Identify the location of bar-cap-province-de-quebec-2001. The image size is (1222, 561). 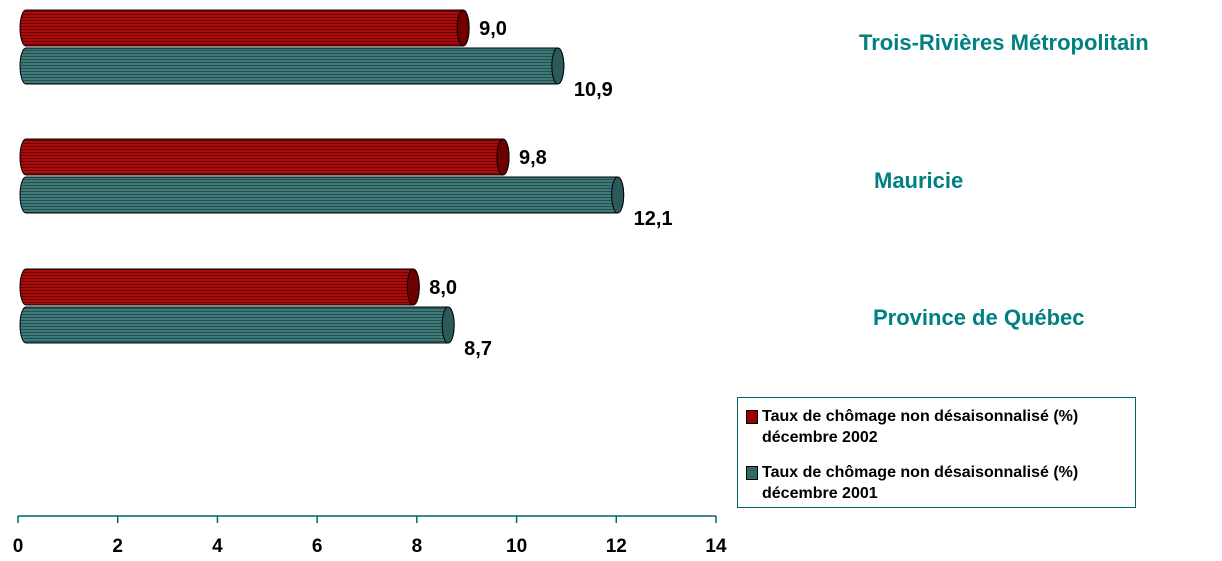
(448, 325).